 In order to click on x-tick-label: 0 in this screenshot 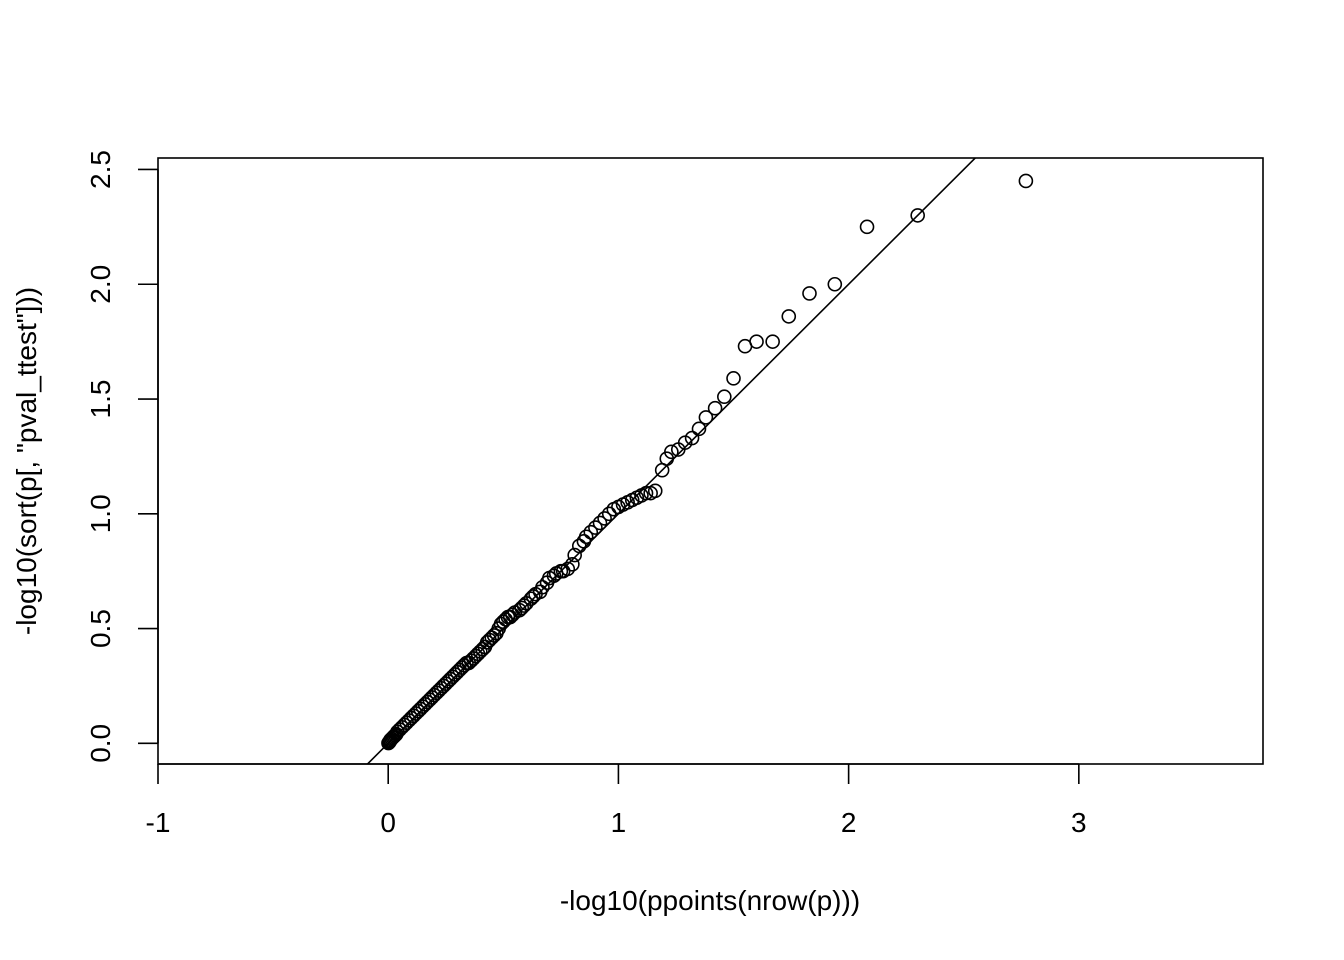, I will do `click(388, 822)`.